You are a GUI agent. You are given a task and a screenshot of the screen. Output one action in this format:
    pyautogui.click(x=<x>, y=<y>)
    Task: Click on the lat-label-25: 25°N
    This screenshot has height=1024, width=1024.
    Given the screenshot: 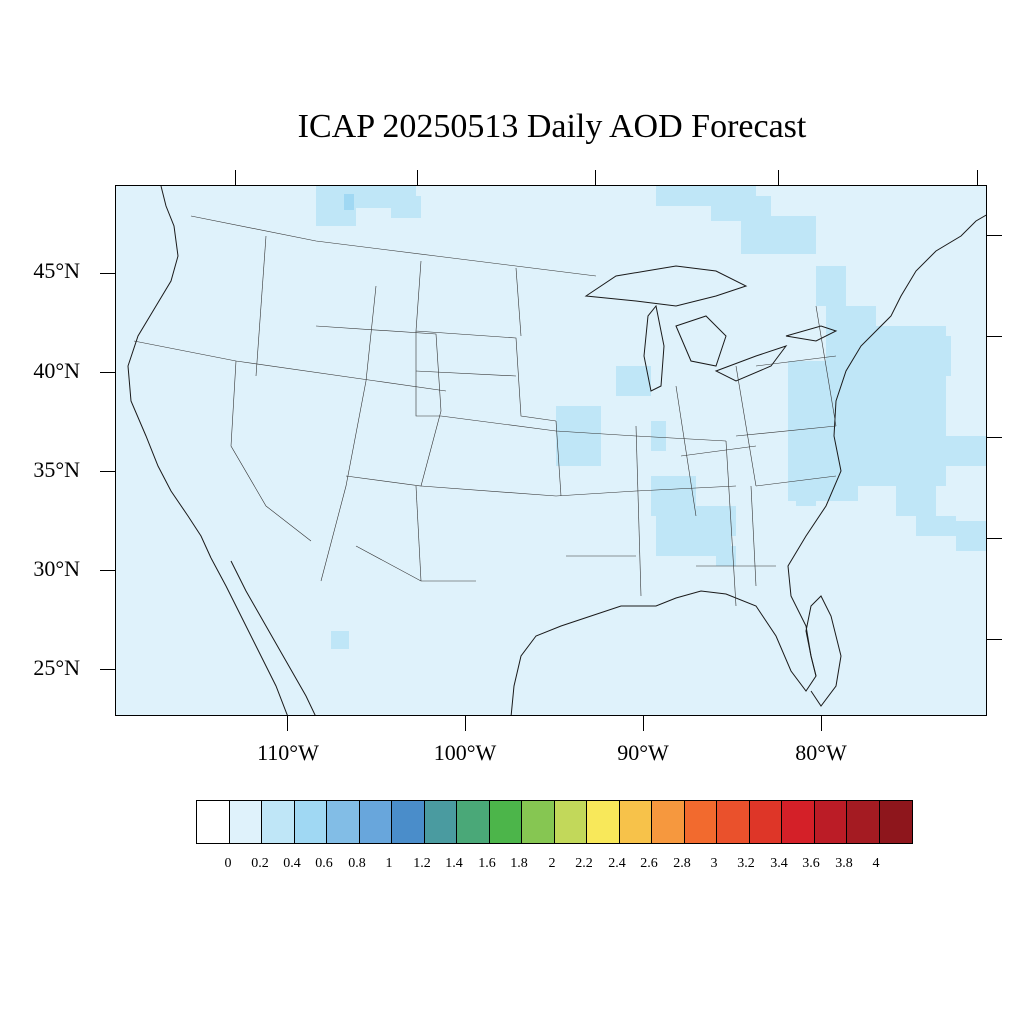 What is the action you would take?
    pyautogui.click(x=56, y=667)
    